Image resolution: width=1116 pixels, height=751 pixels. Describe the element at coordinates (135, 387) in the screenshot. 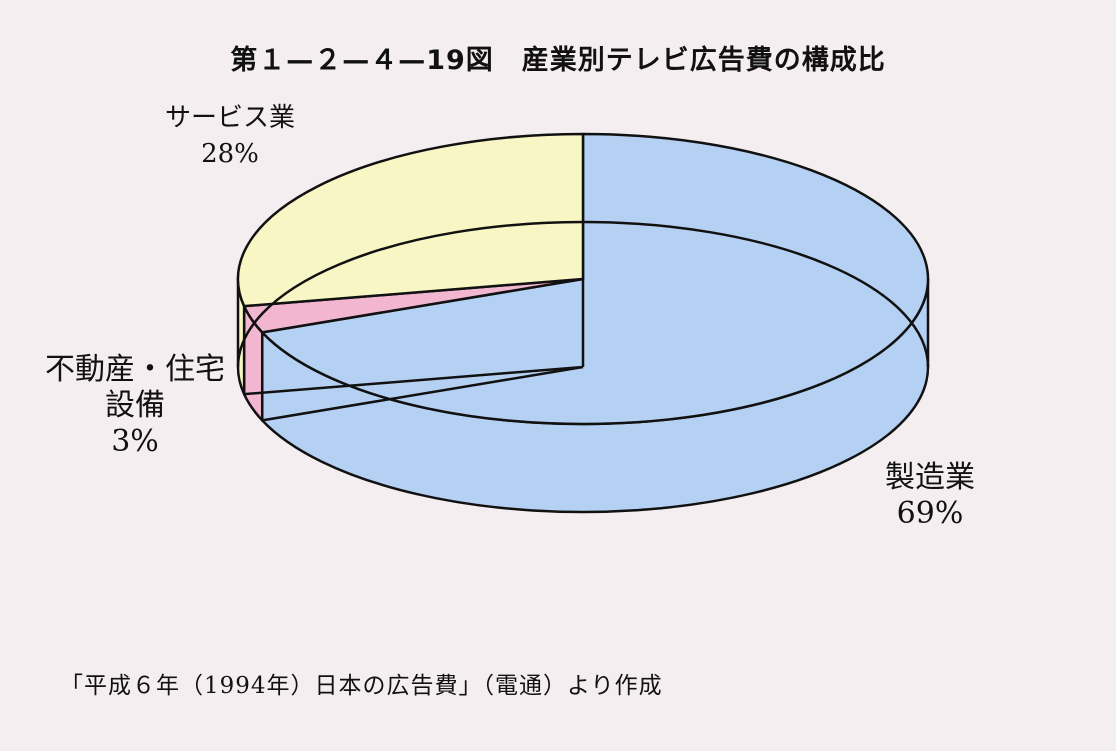

I see `slice-name-real-estate: 不動産・住宅 設備` at that location.